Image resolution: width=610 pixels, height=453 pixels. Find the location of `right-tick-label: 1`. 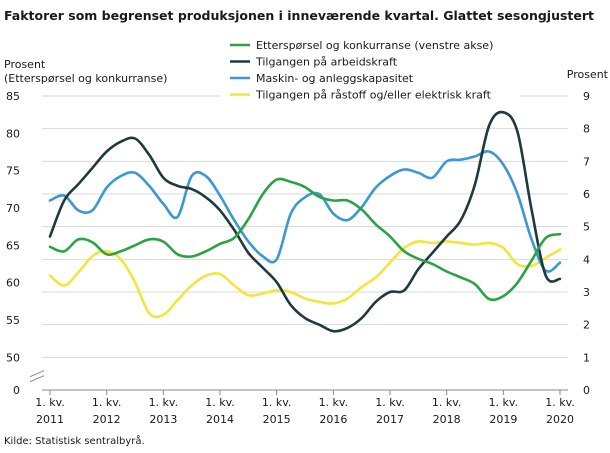

right-tick-label: 1 is located at coordinates (586, 357).